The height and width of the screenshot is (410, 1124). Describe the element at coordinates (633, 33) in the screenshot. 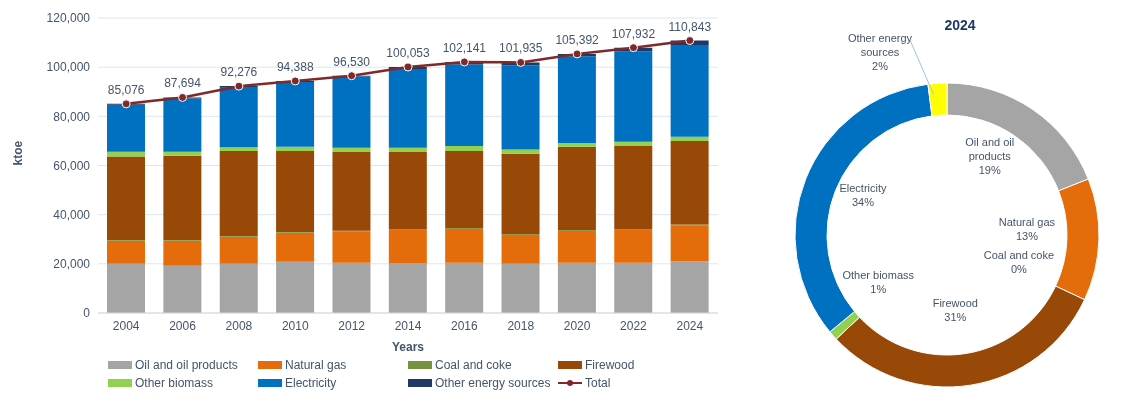

I see `data-label: 107,932` at that location.